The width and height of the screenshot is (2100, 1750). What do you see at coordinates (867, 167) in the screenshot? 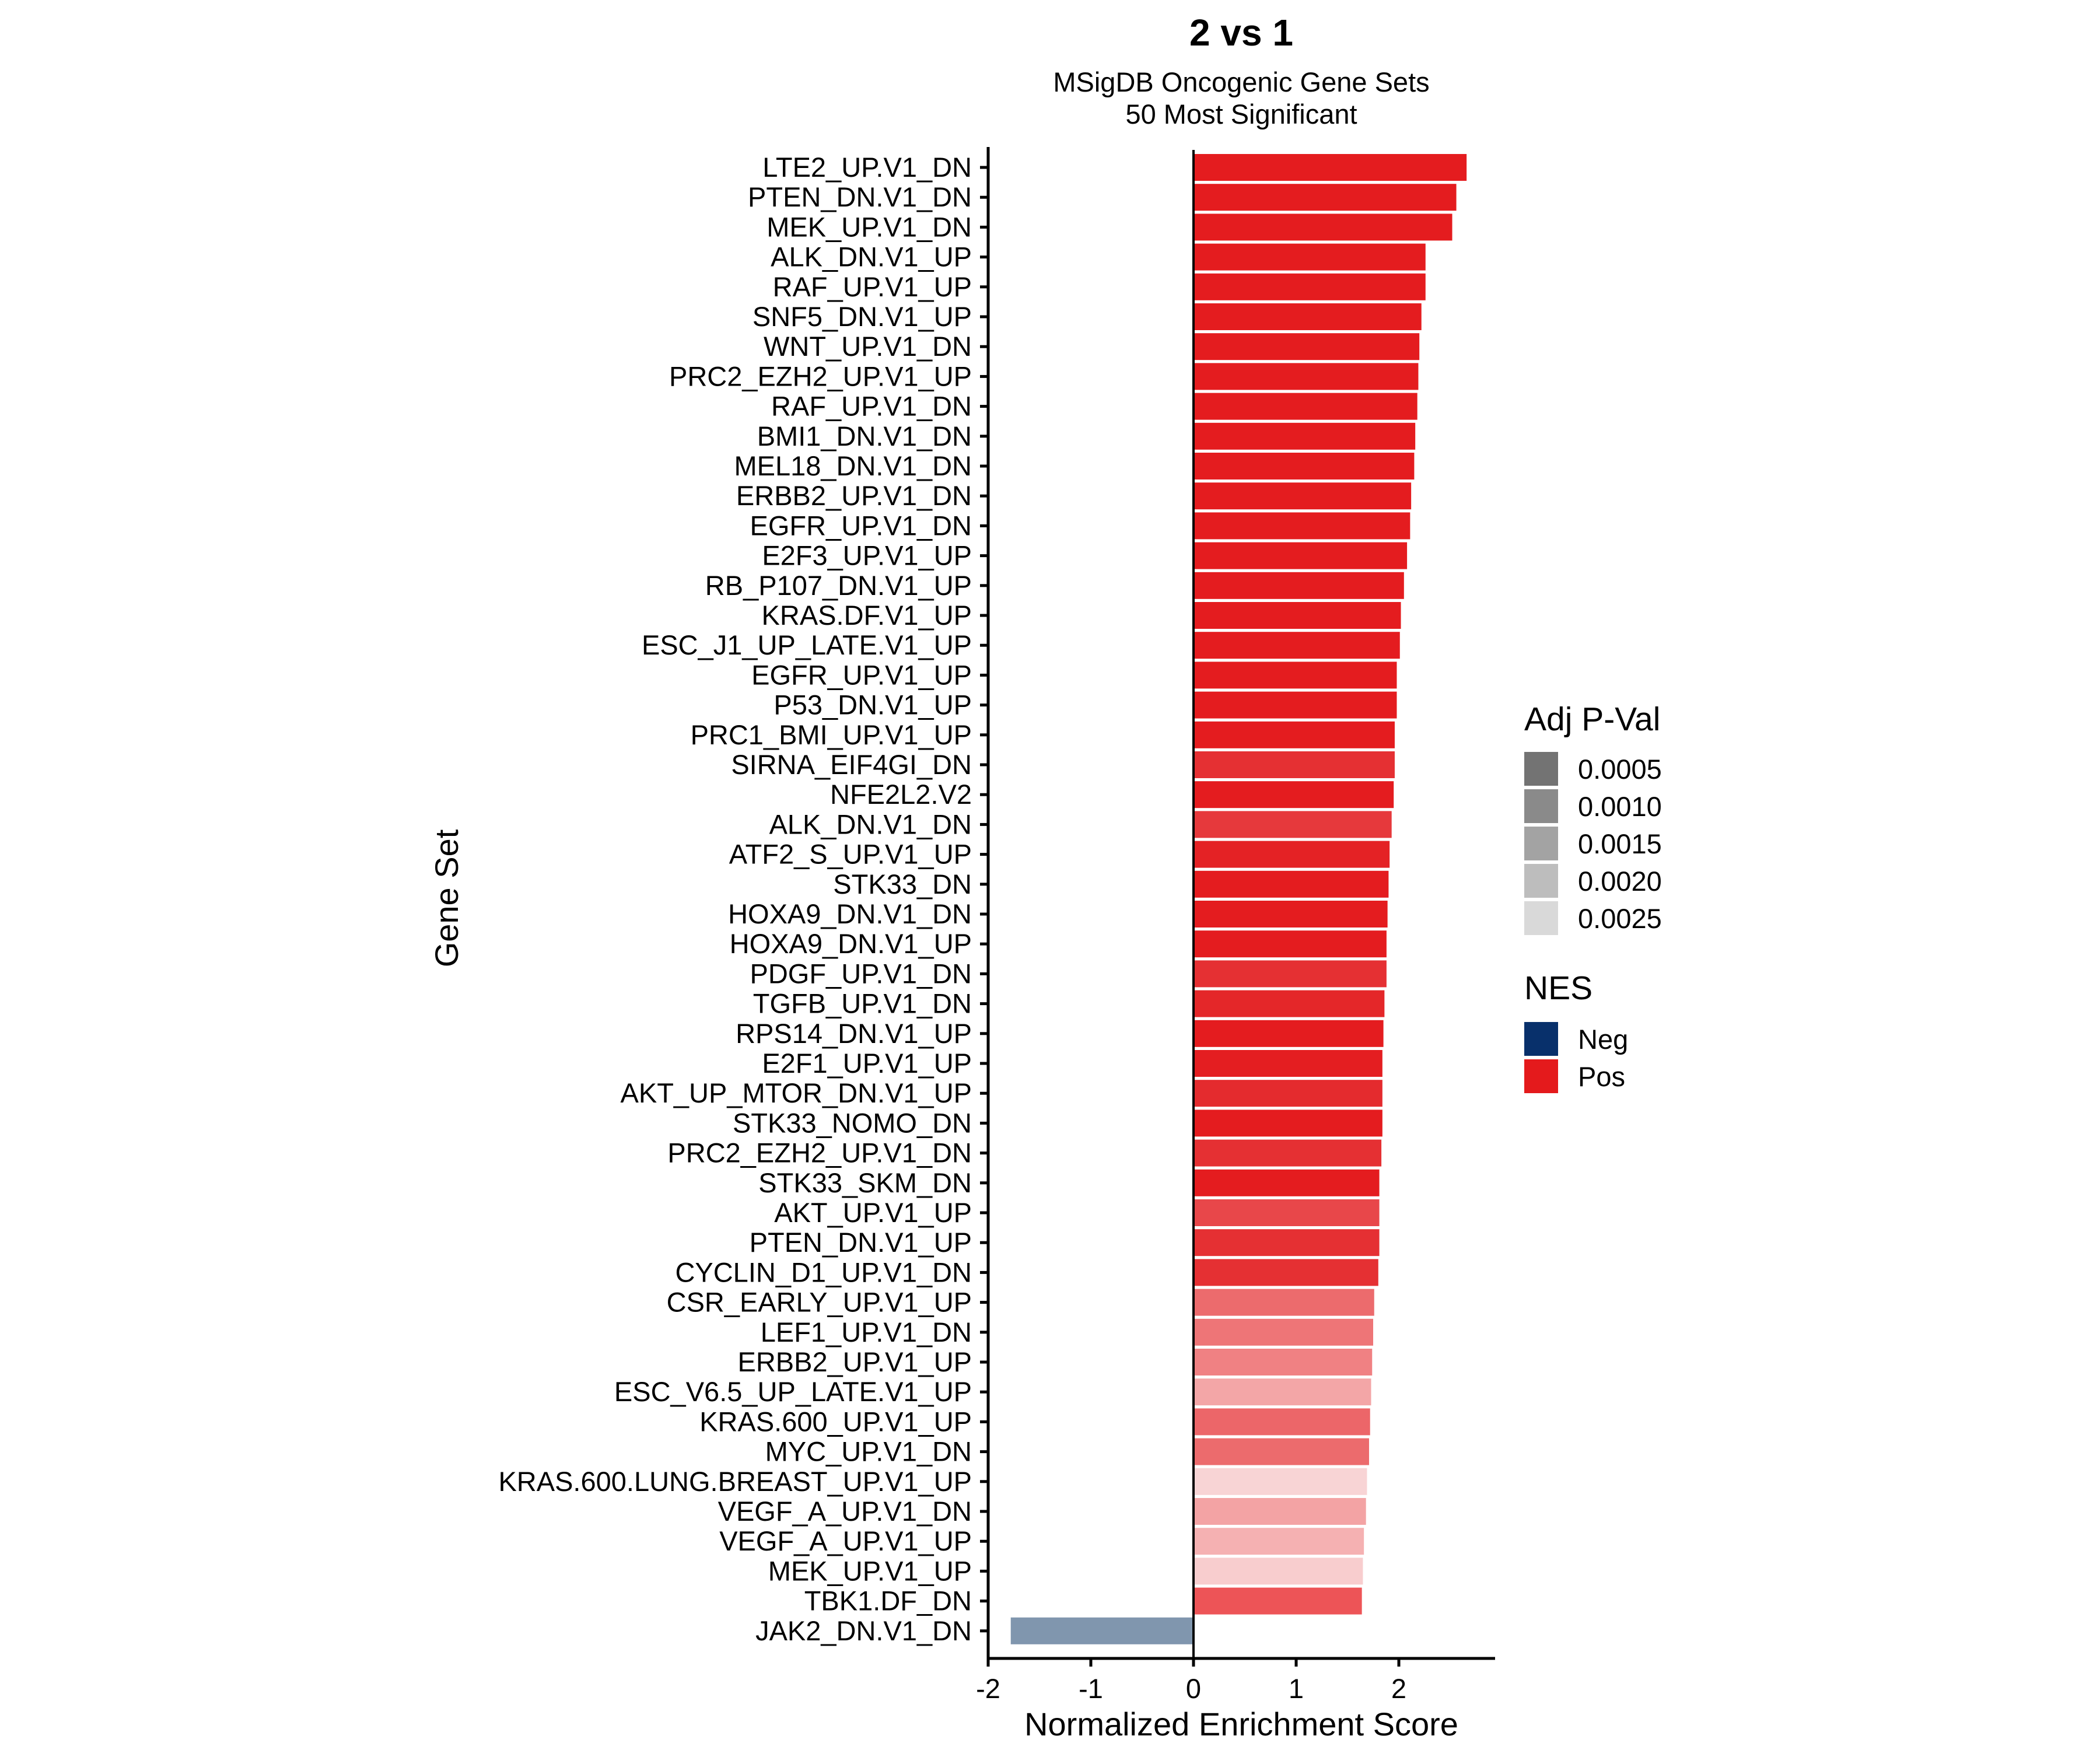
I see `y-tick-label: LTE2_UP.V1_DN` at bounding box center [867, 167].